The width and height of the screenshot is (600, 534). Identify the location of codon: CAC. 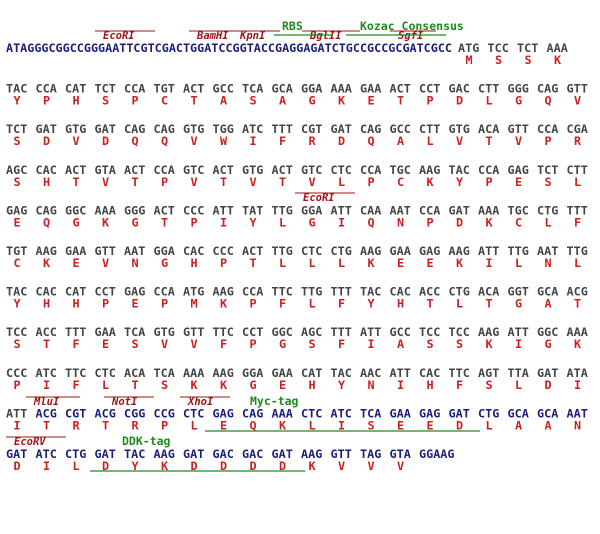
(429, 373).